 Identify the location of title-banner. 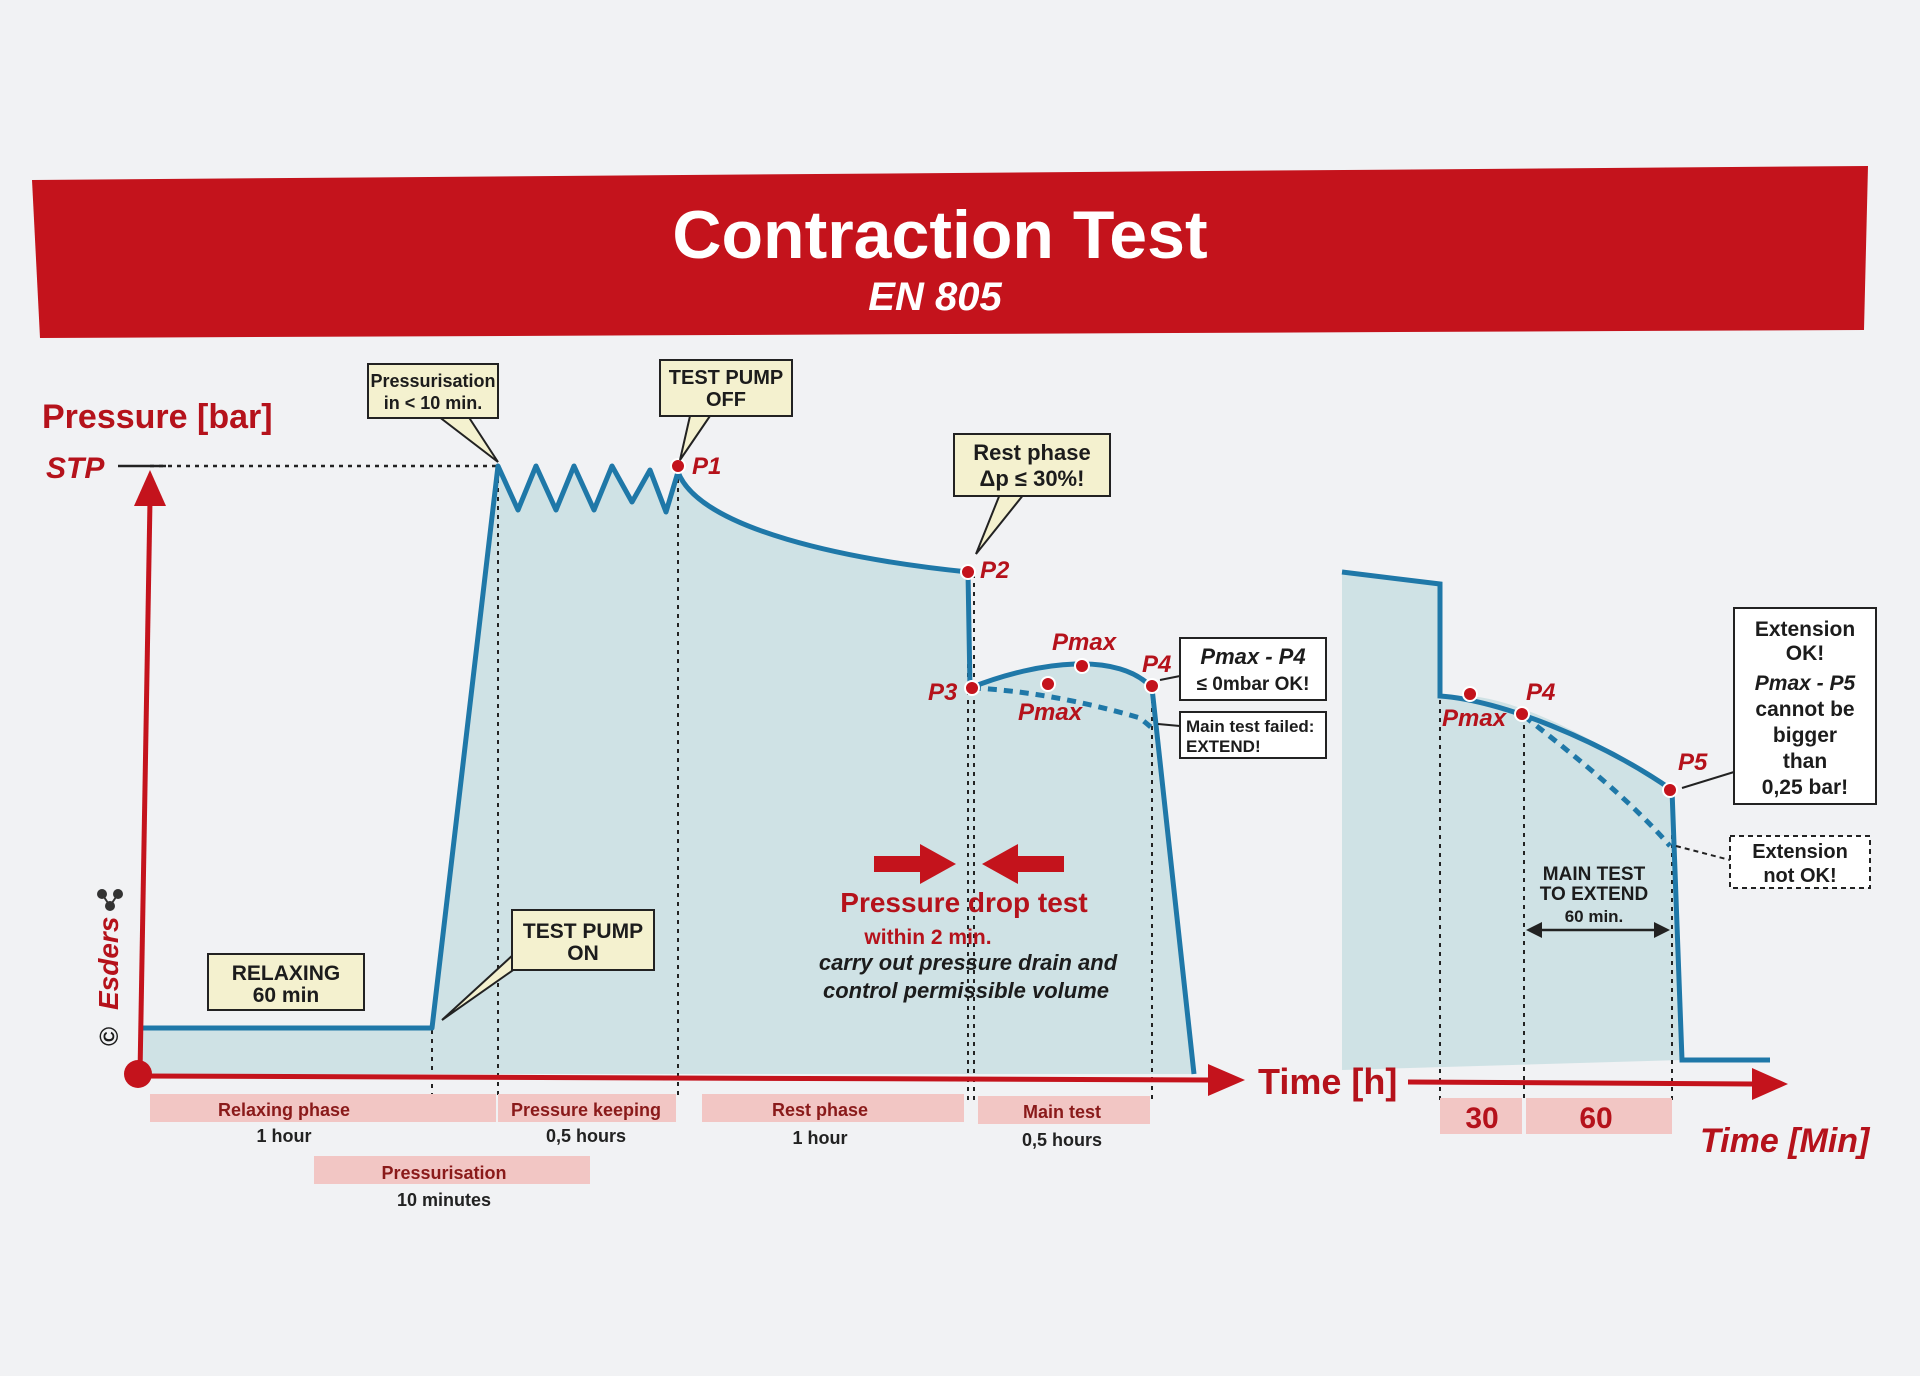
(950, 252).